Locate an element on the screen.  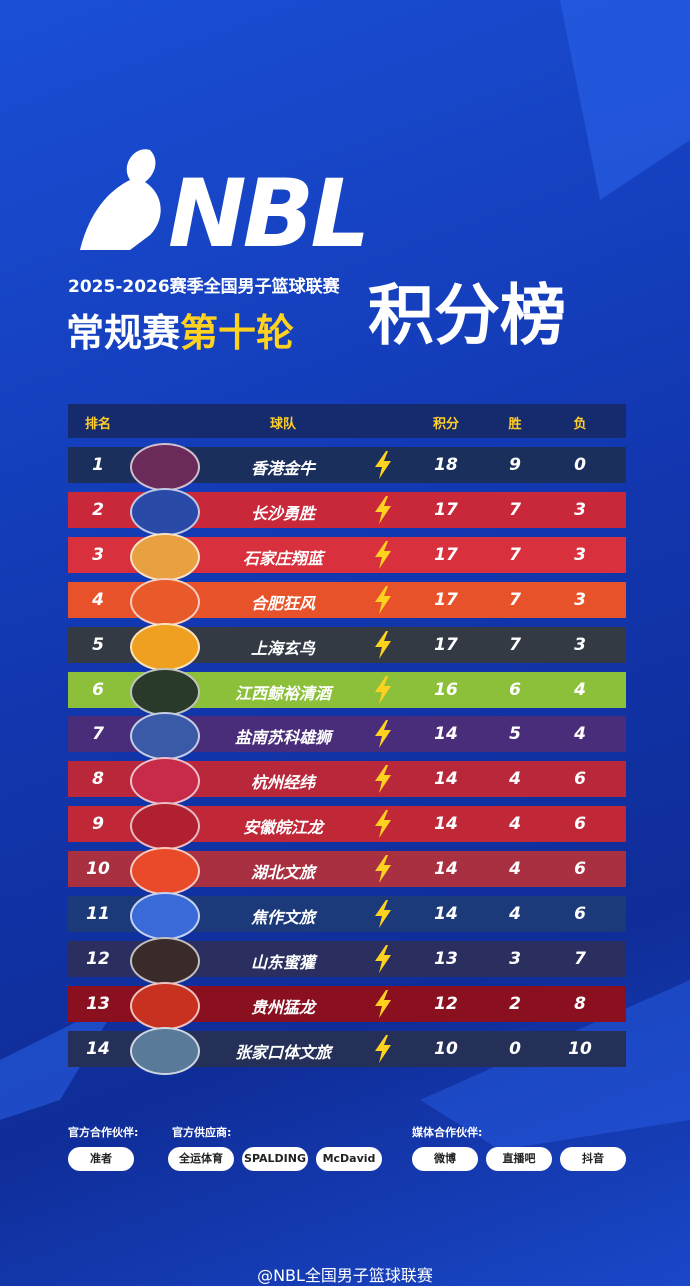
sponsor-label: 官方合作伙伴: is located at coordinates (103, 1132).